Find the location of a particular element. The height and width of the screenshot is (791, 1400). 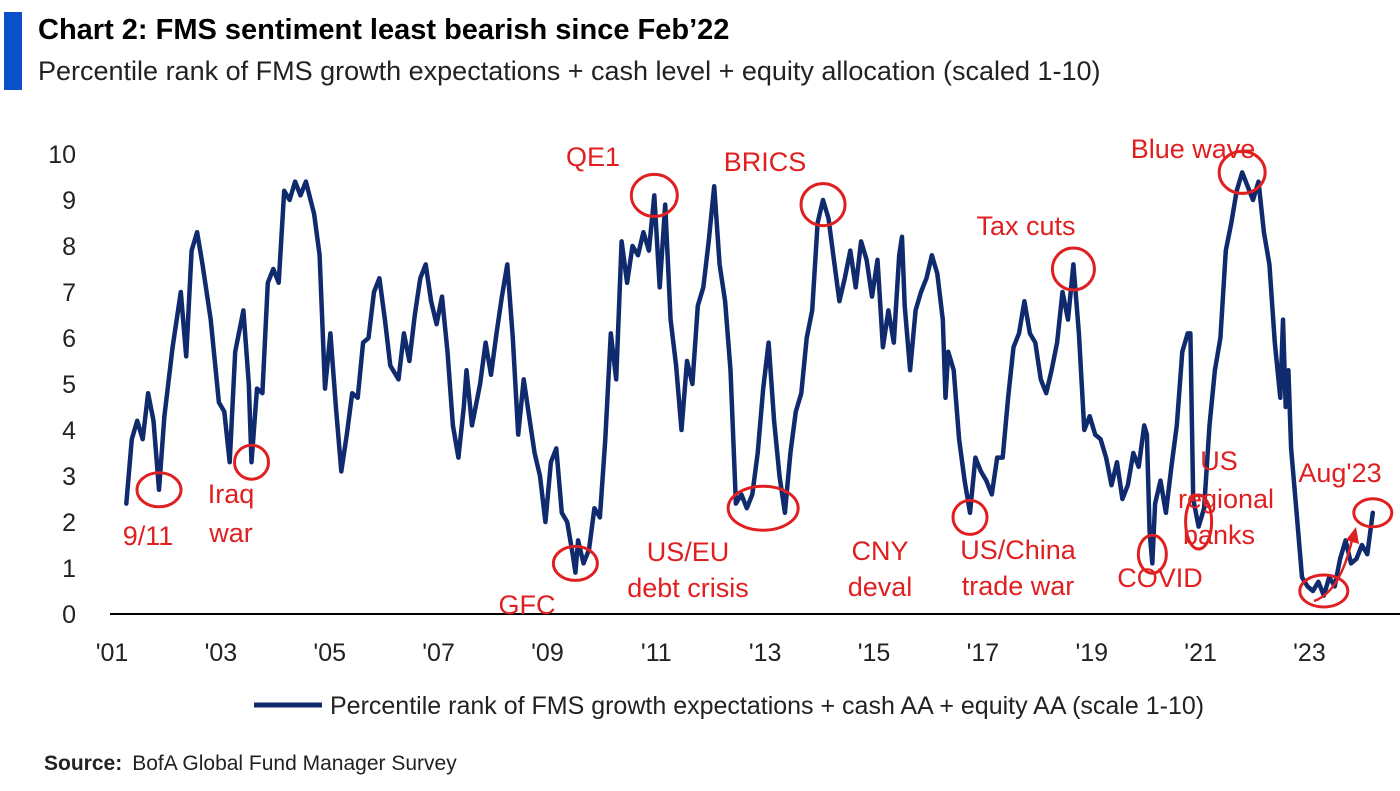

annotation-label-9-11: 9/11 is located at coordinates (148, 536).